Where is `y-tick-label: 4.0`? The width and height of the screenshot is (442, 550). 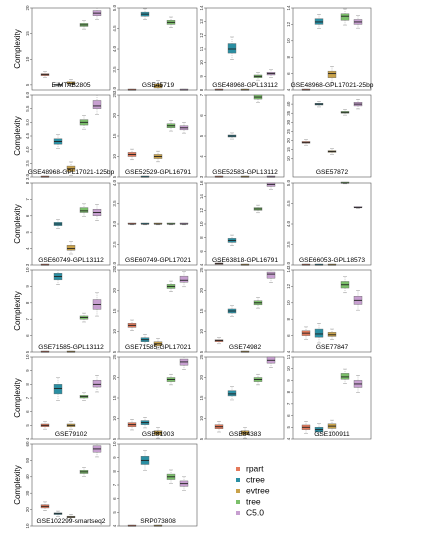
y-tick-label: 4.0 is located at coordinates (27, 149).